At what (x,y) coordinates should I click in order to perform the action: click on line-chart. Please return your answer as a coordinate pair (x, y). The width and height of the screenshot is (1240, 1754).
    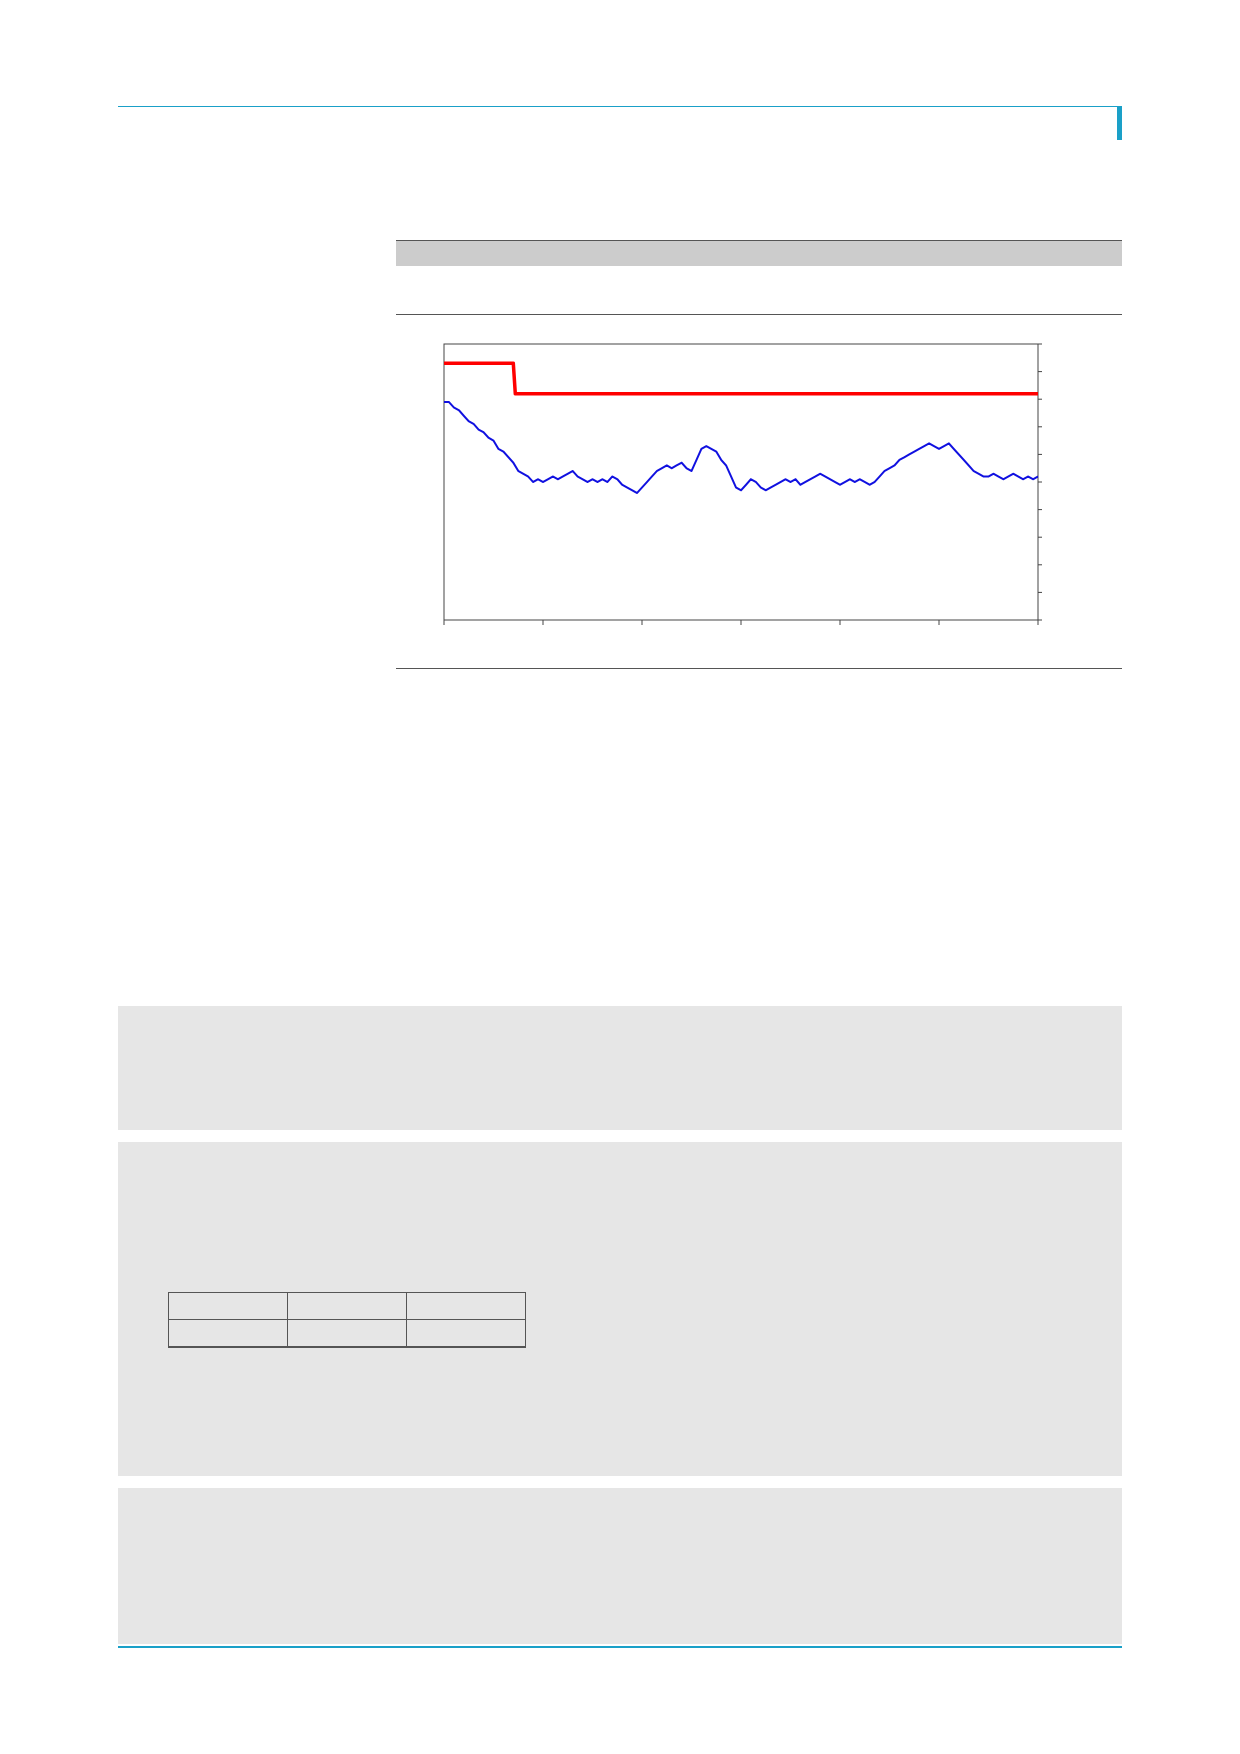
    Looking at the image, I should click on (742, 484).